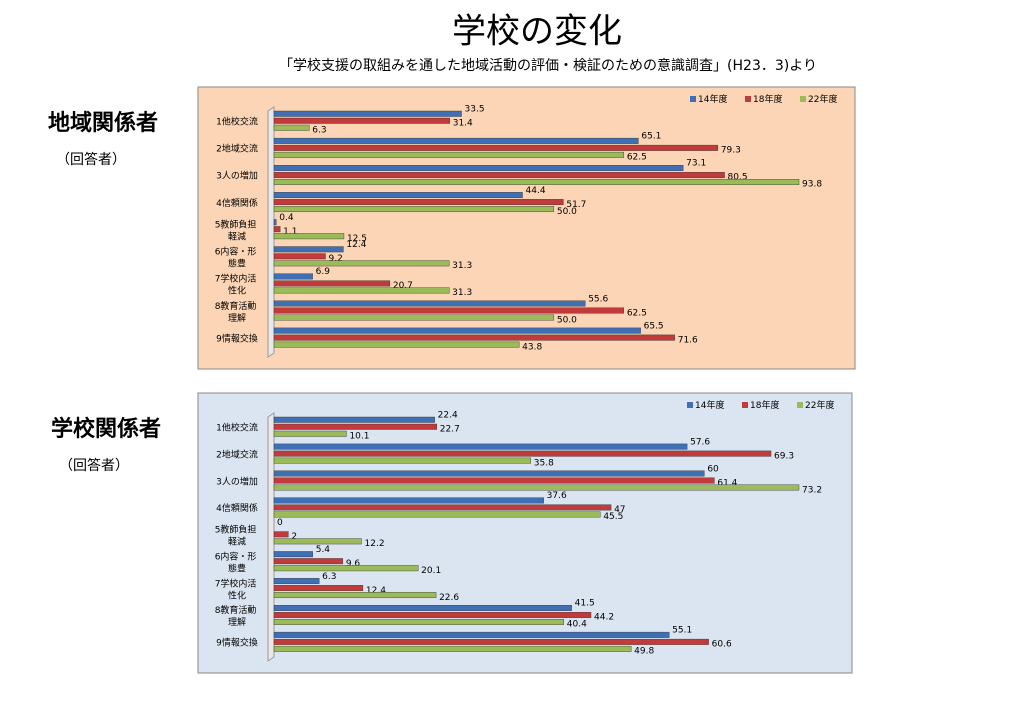 The image size is (1023, 708). Describe the element at coordinates (376, 591) in the screenshot. I see `value-label: 12.4` at that location.